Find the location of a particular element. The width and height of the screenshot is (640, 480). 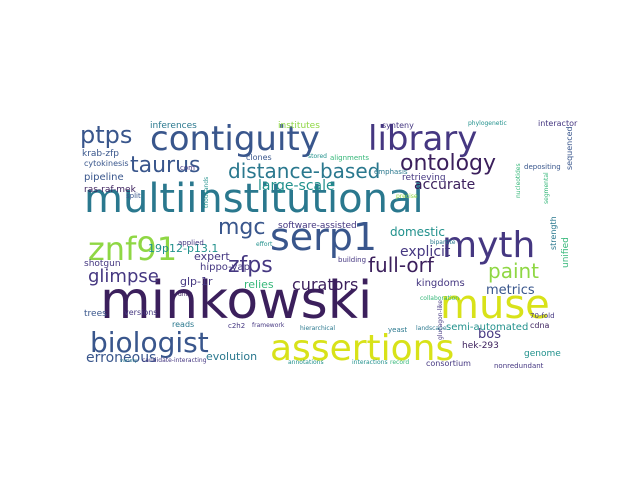

cloud-word: candidate-interacting is located at coordinates (174, 360).